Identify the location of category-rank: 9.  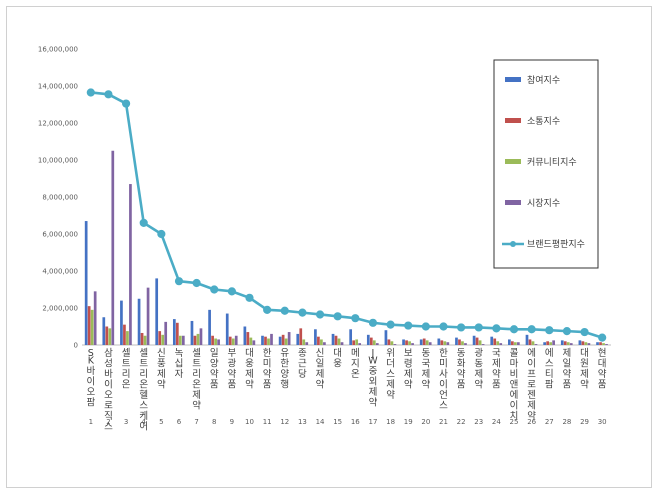
(232, 422).